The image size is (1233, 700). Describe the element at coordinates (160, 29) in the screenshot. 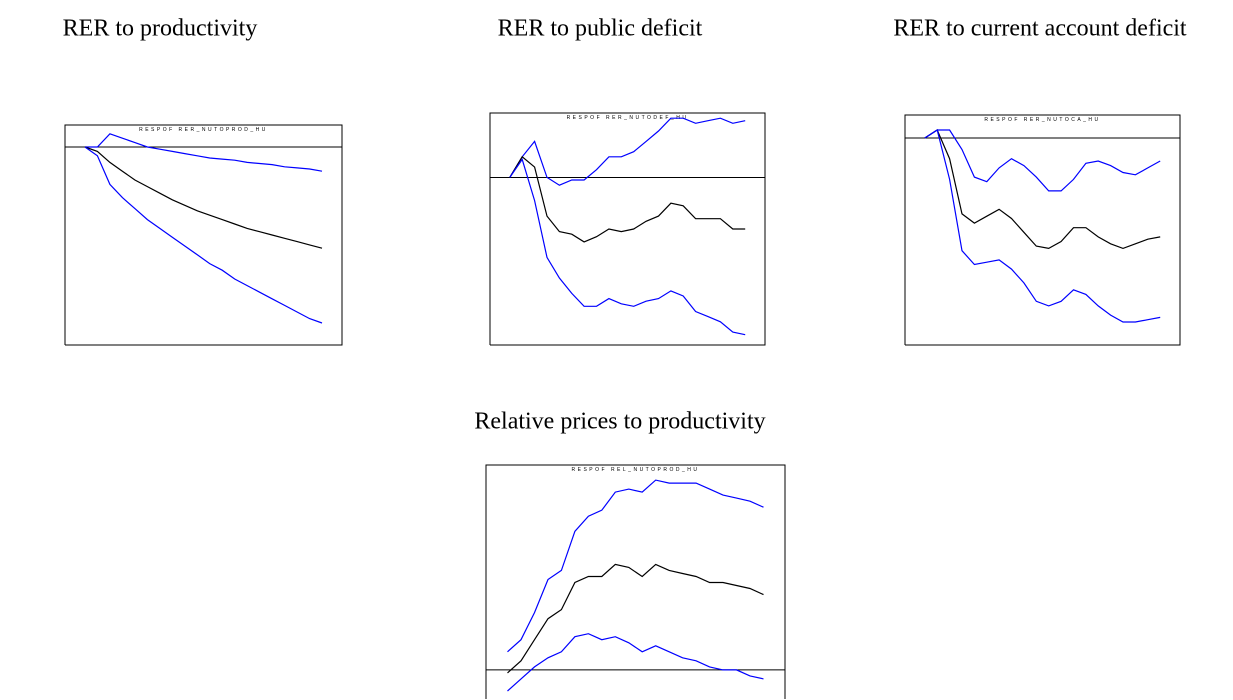

I see `panel-title: RER to productivity` at that location.